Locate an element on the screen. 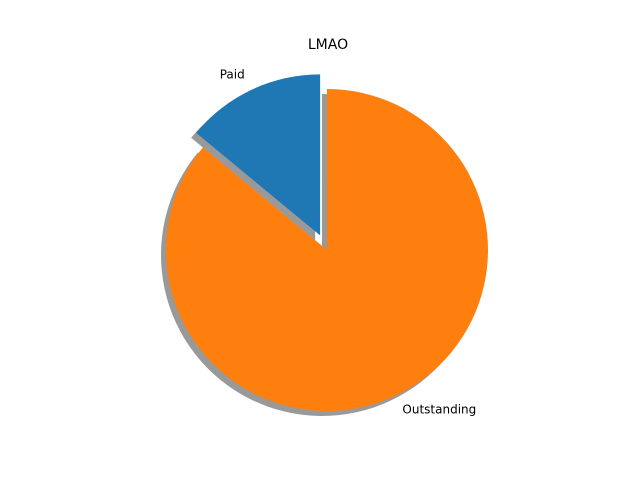  slice-label-outstanding: Outstanding is located at coordinates (439, 410).